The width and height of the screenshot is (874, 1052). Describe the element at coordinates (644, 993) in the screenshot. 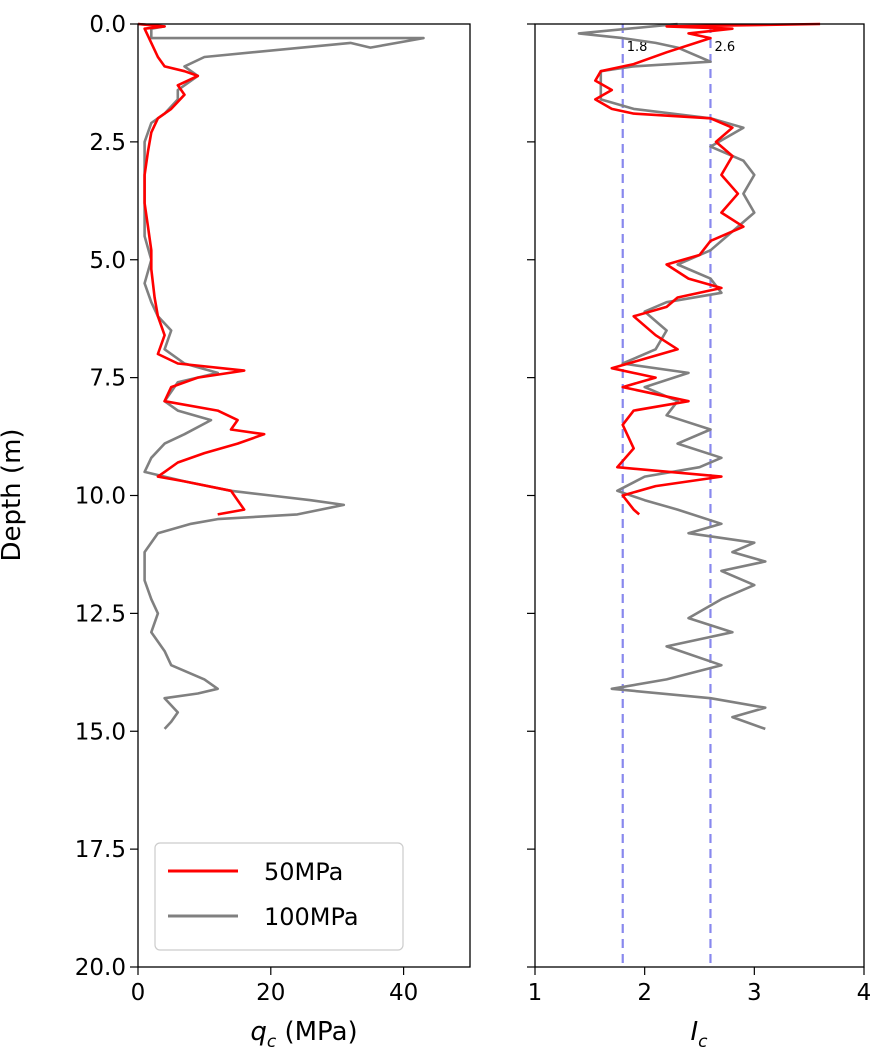

I see `ic-xtick-label-1: 2` at that location.